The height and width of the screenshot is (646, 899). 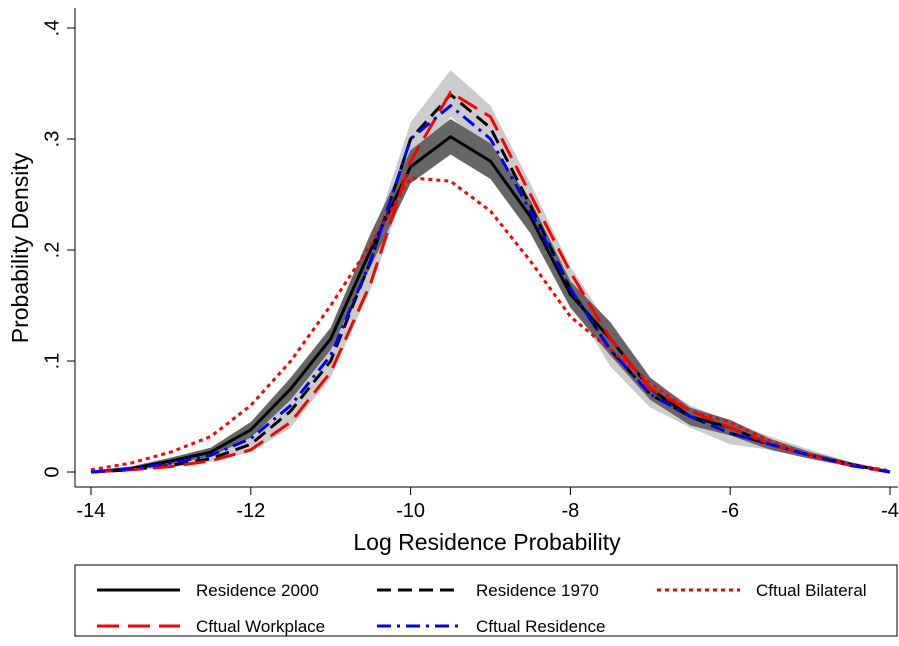 What do you see at coordinates (52, 139) in the screenshot?
I see `y-tick-label: .3` at bounding box center [52, 139].